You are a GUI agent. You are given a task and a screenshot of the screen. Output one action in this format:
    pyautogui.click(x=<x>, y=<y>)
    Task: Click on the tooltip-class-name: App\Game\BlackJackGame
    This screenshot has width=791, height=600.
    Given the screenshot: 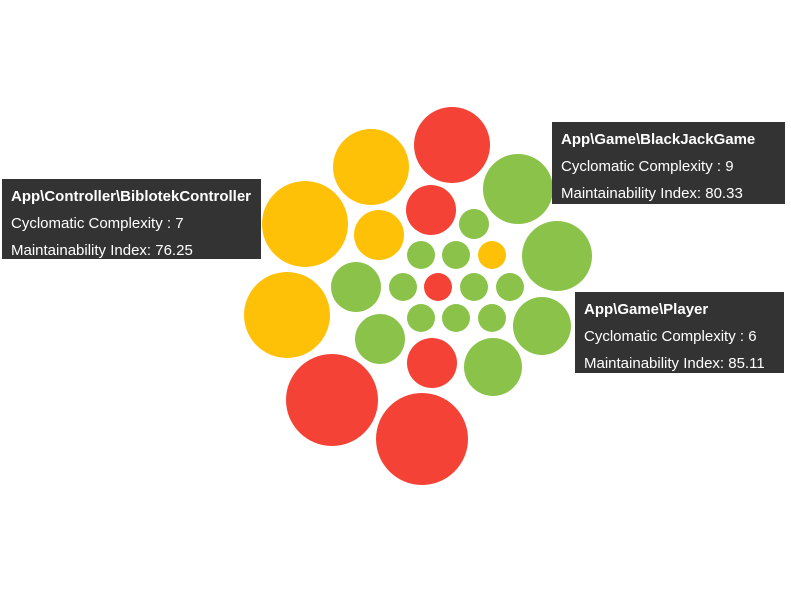 What is the action you would take?
    pyautogui.click(x=658, y=139)
    